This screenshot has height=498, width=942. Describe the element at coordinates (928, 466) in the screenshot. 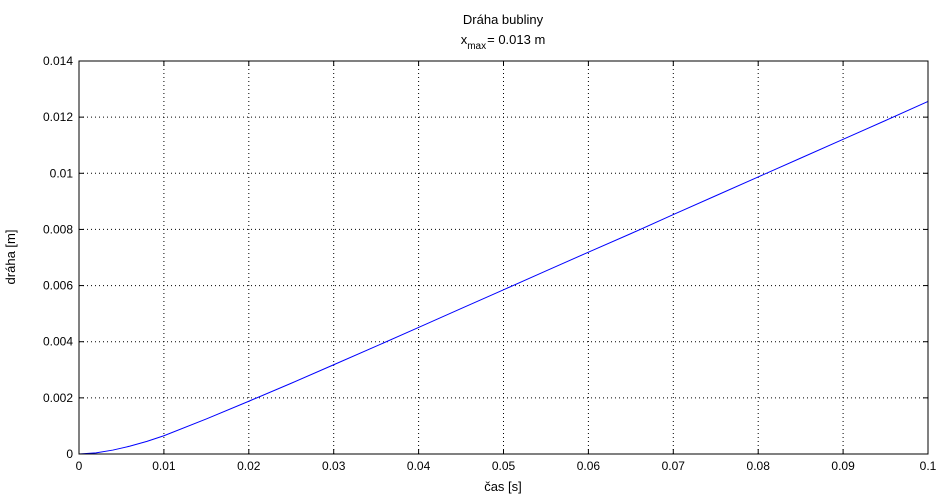

I see `x-tick-label: 0.1` at that location.